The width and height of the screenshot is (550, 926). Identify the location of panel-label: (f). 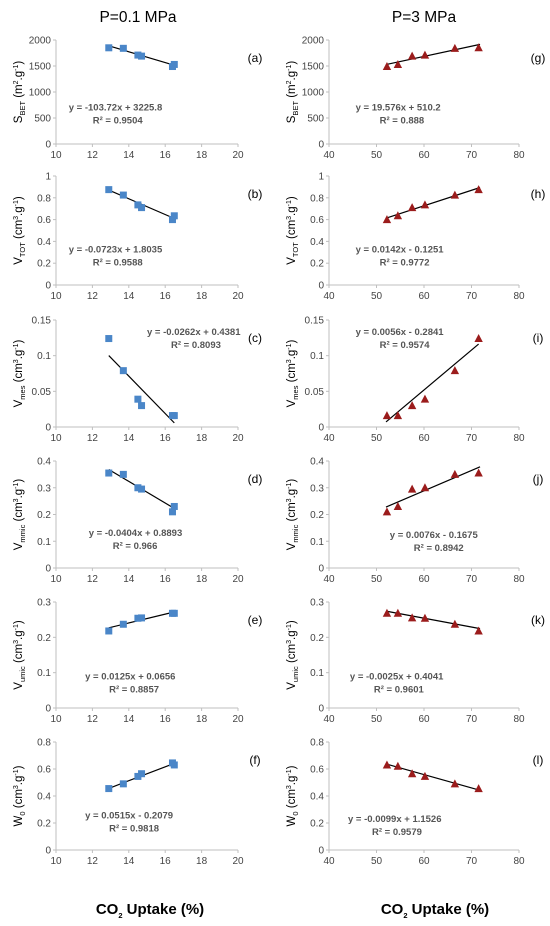
(254, 760).